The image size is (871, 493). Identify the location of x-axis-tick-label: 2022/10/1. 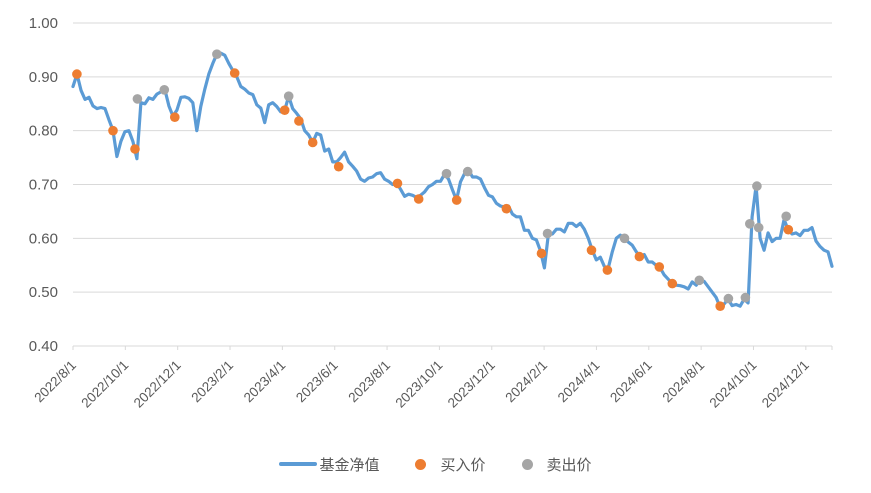
(104, 384).